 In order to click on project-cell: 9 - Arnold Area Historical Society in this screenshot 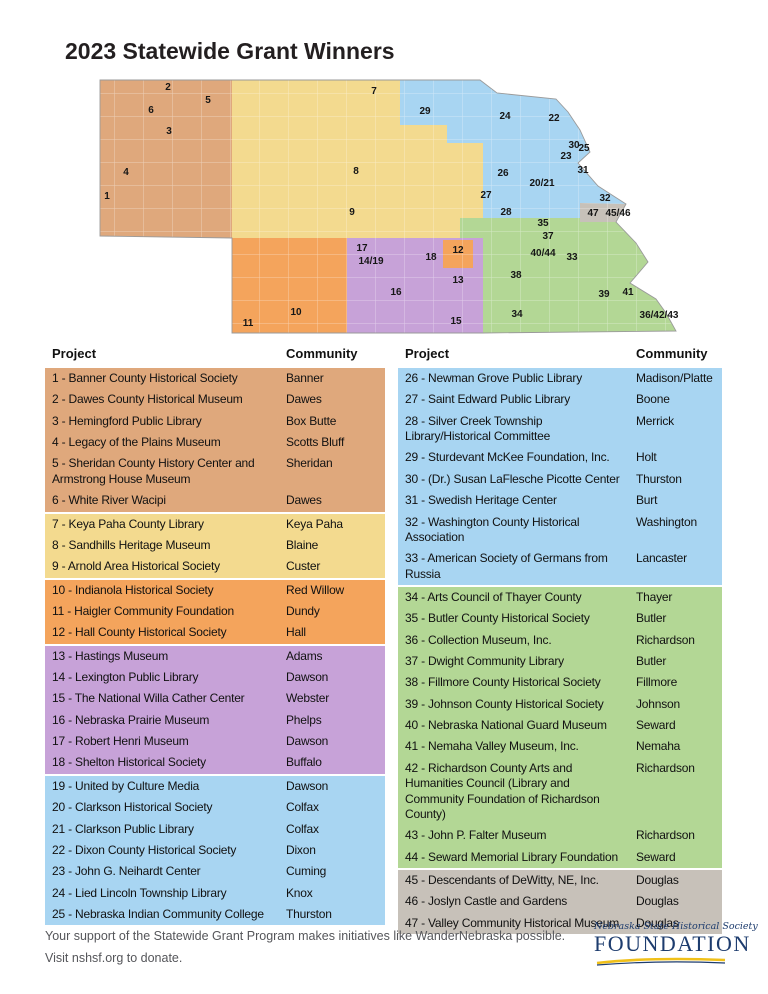, I will do `click(136, 566)`.